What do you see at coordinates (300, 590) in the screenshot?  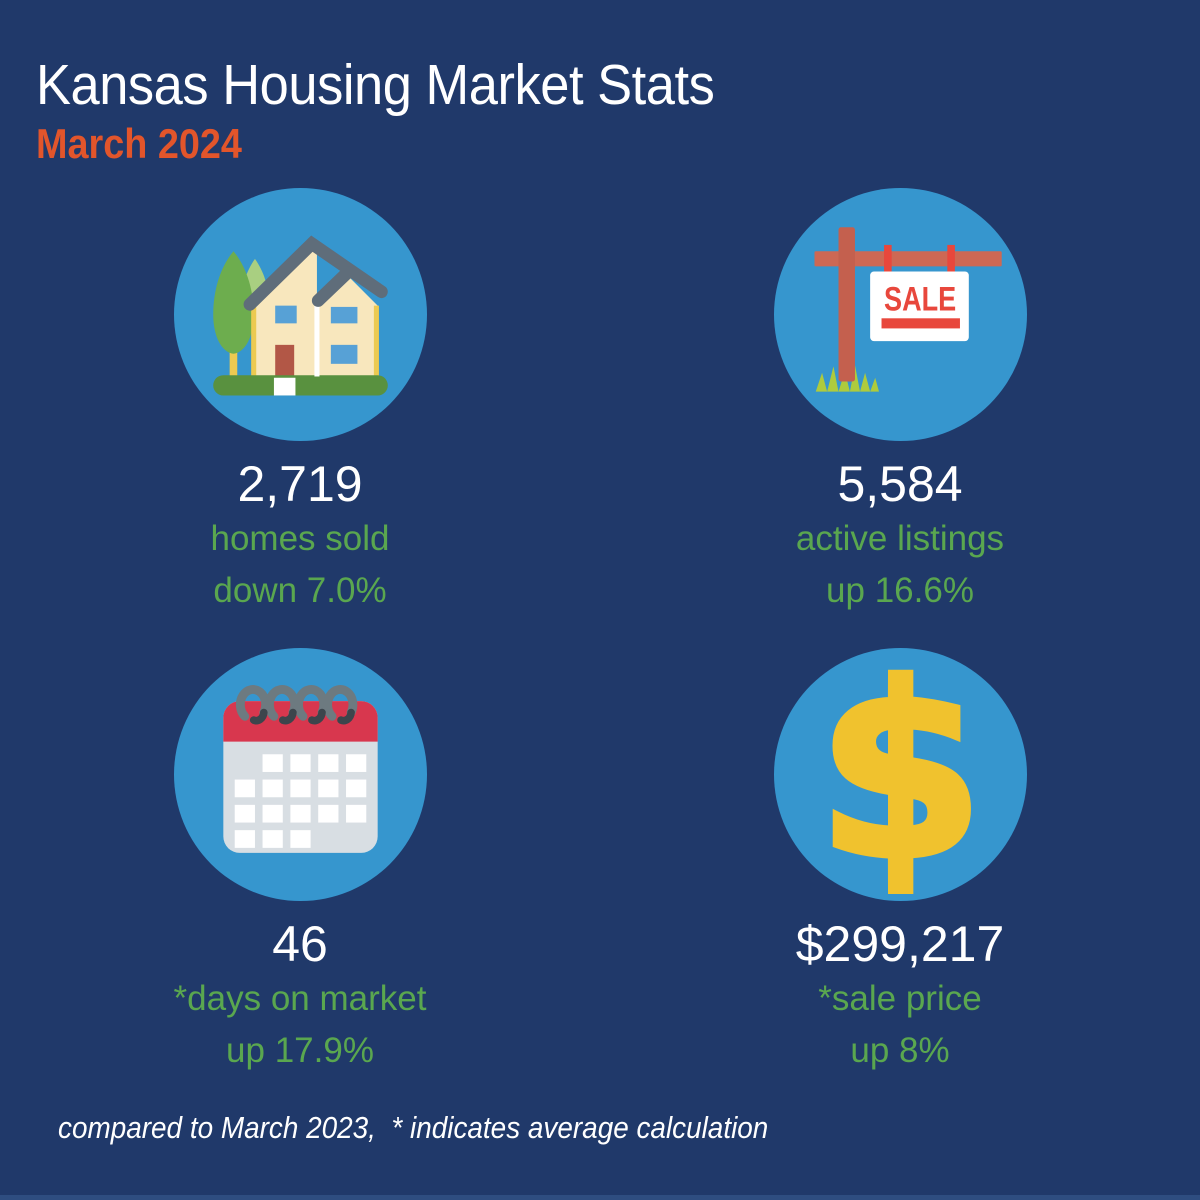 I see `stat-change: down 7.0%` at bounding box center [300, 590].